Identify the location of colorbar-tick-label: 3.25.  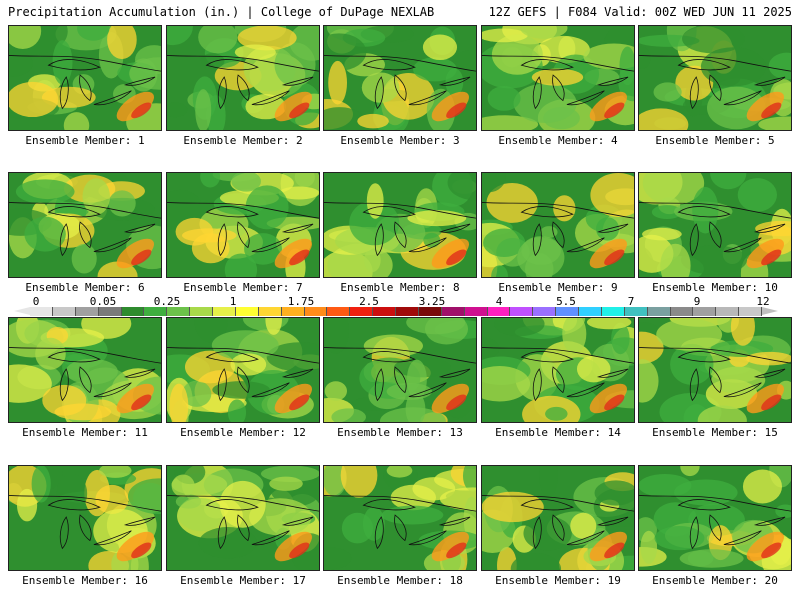
(432, 301).